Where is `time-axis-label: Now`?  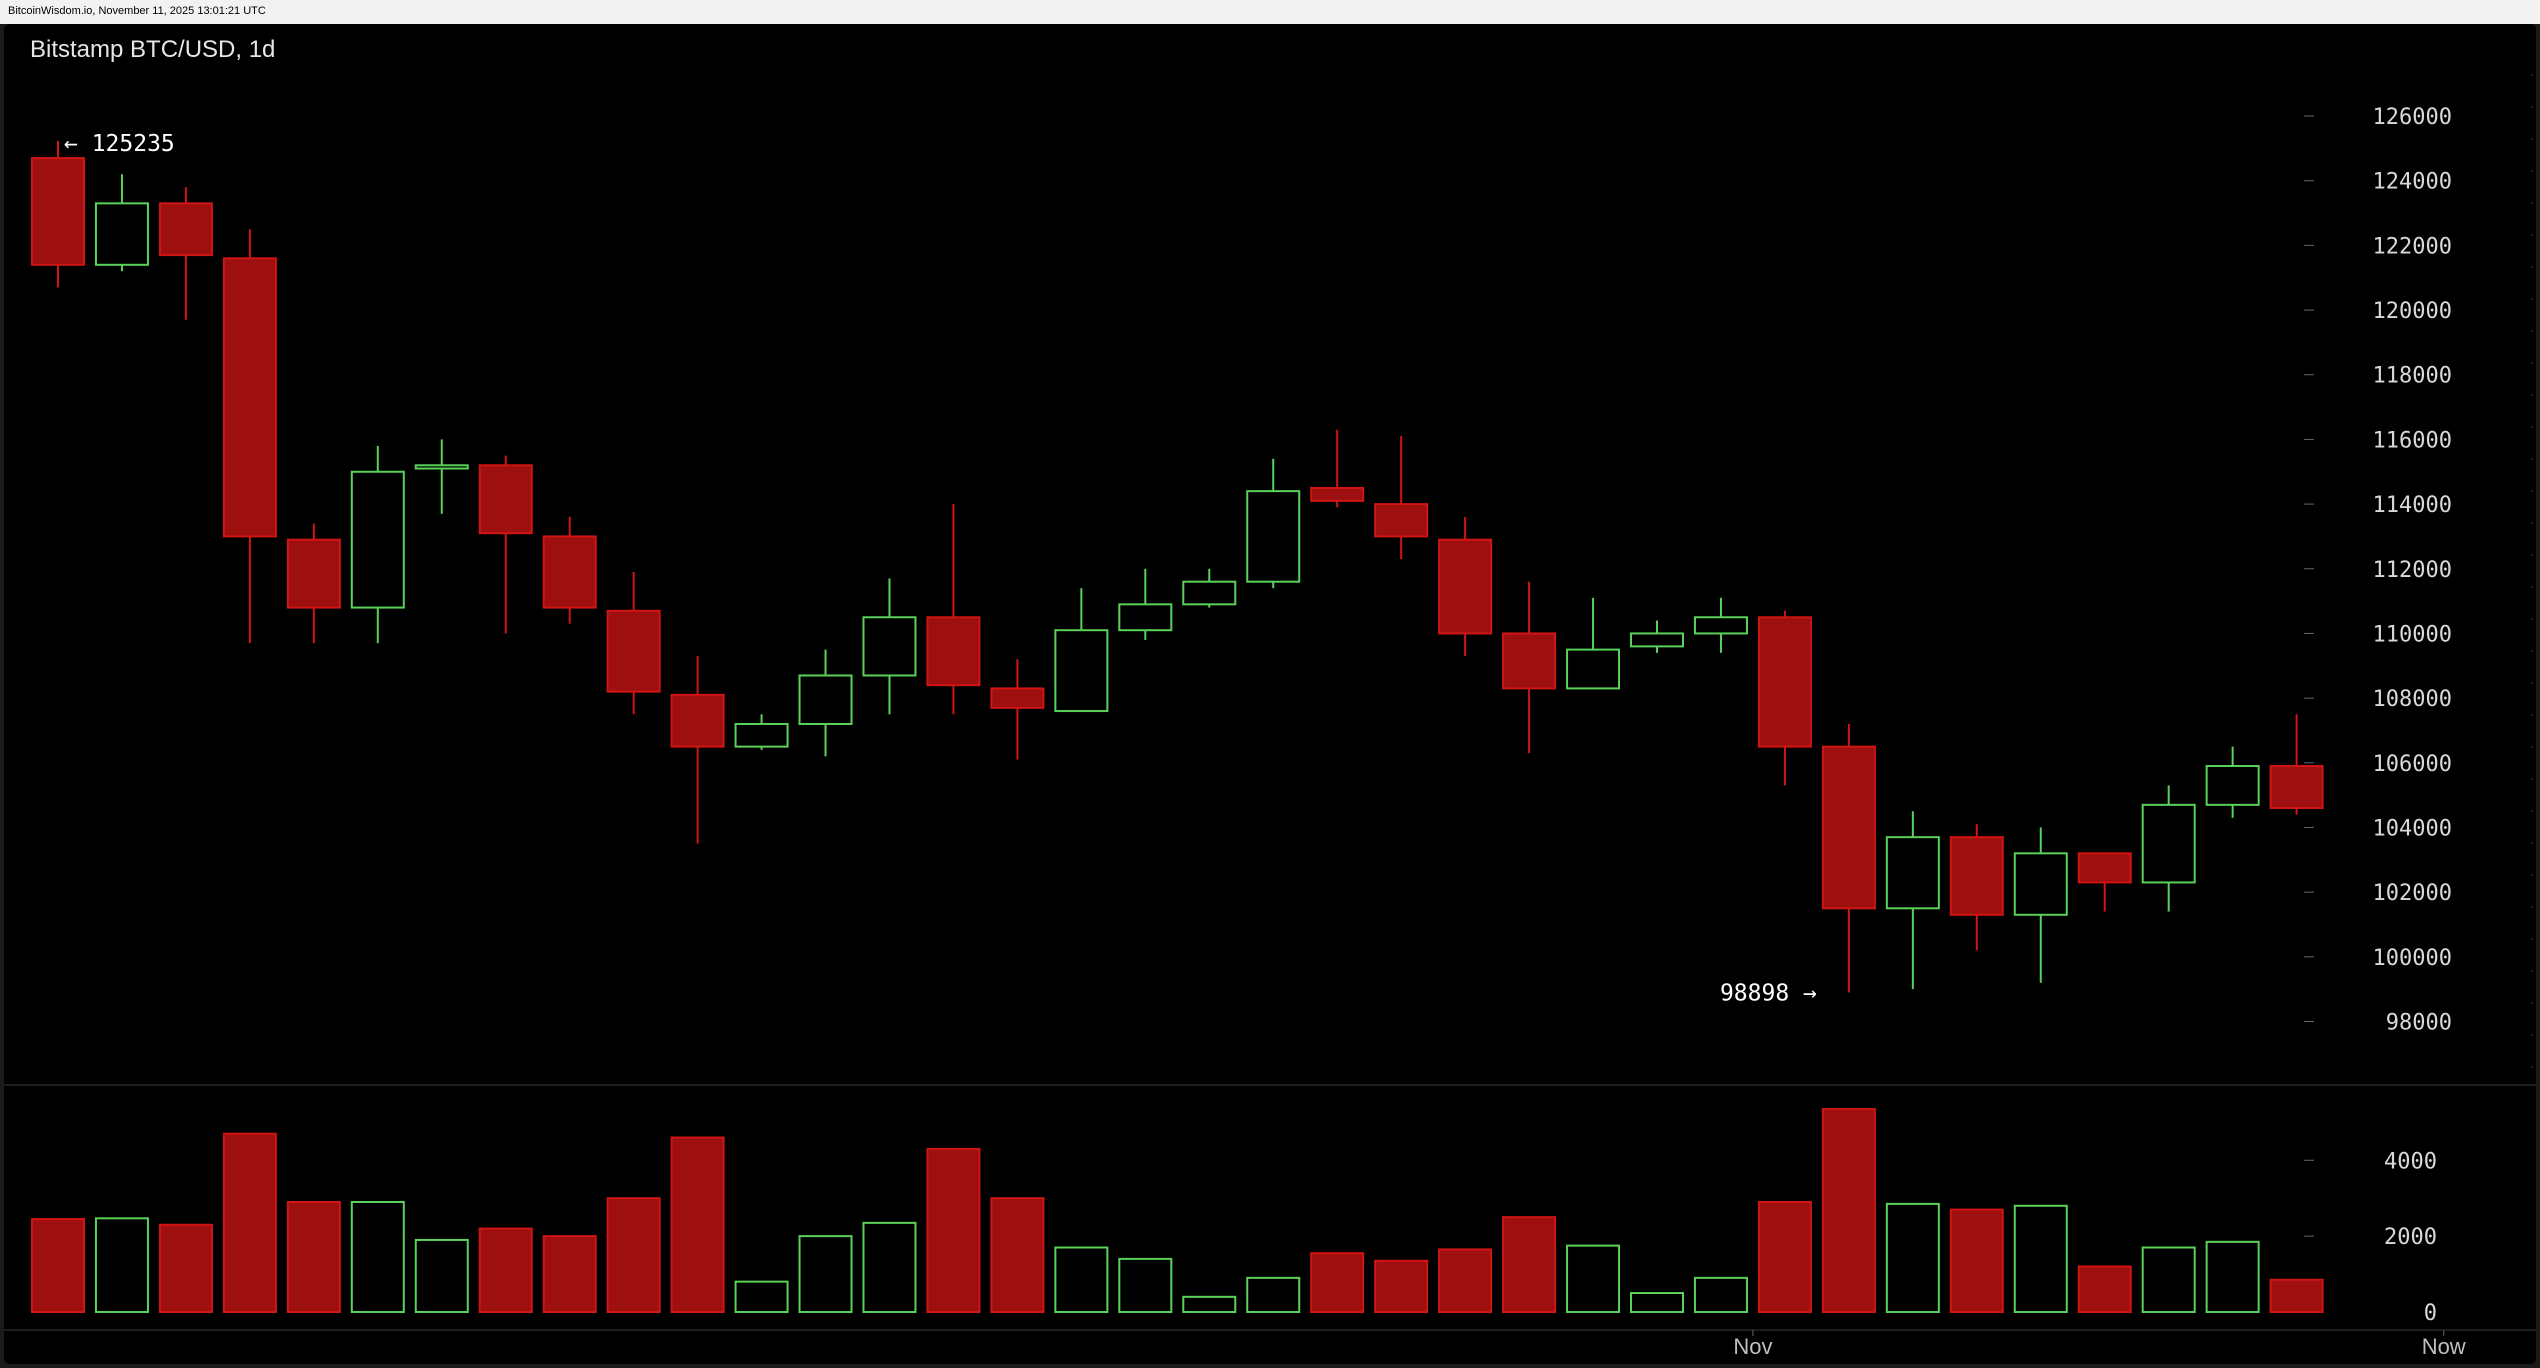
time-axis-label: Now is located at coordinates (2444, 1346).